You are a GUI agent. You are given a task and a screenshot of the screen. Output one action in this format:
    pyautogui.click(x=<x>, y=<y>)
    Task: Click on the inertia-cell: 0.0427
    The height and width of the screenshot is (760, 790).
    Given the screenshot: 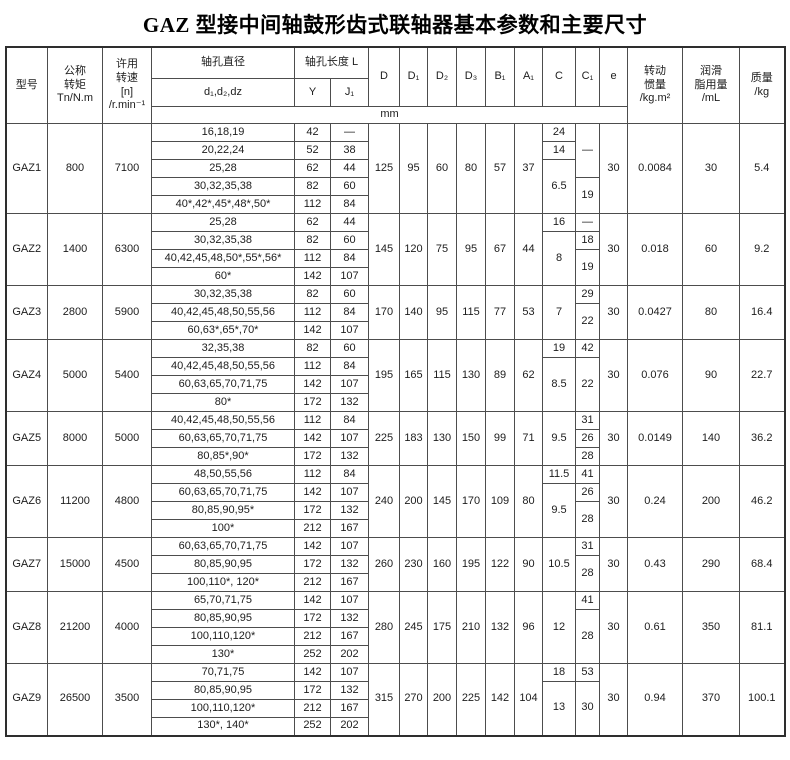 What is the action you would take?
    pyautogui.click(x=655, y=312)
    